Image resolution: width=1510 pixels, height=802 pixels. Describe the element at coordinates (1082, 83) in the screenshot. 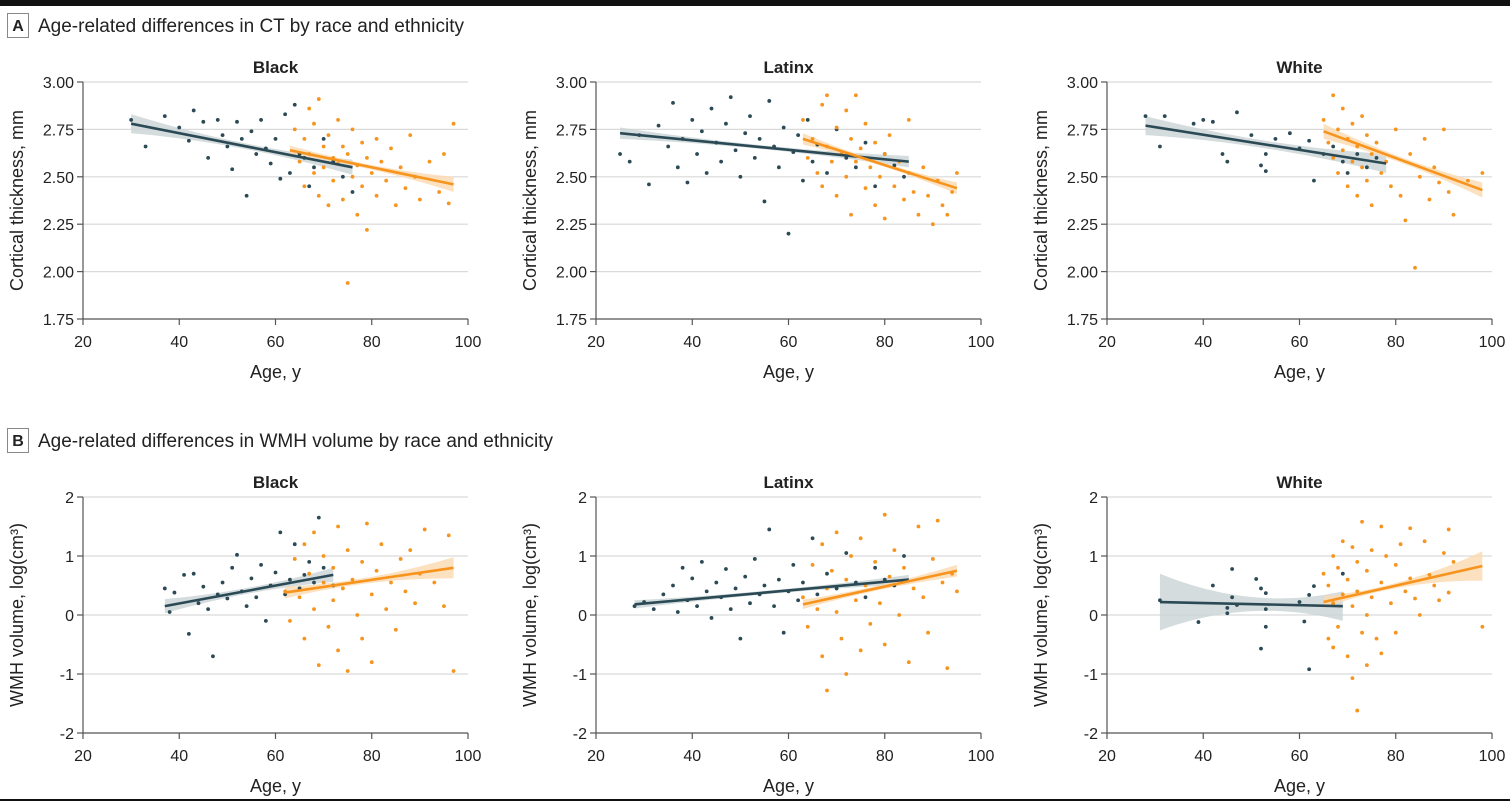

I see `y-tick-label: 3.00` at that location.